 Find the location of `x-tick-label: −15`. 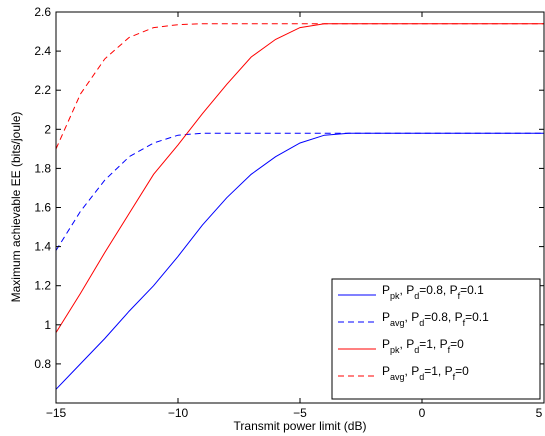

x-tick-label: −15 is located at coordinates (56, 413).